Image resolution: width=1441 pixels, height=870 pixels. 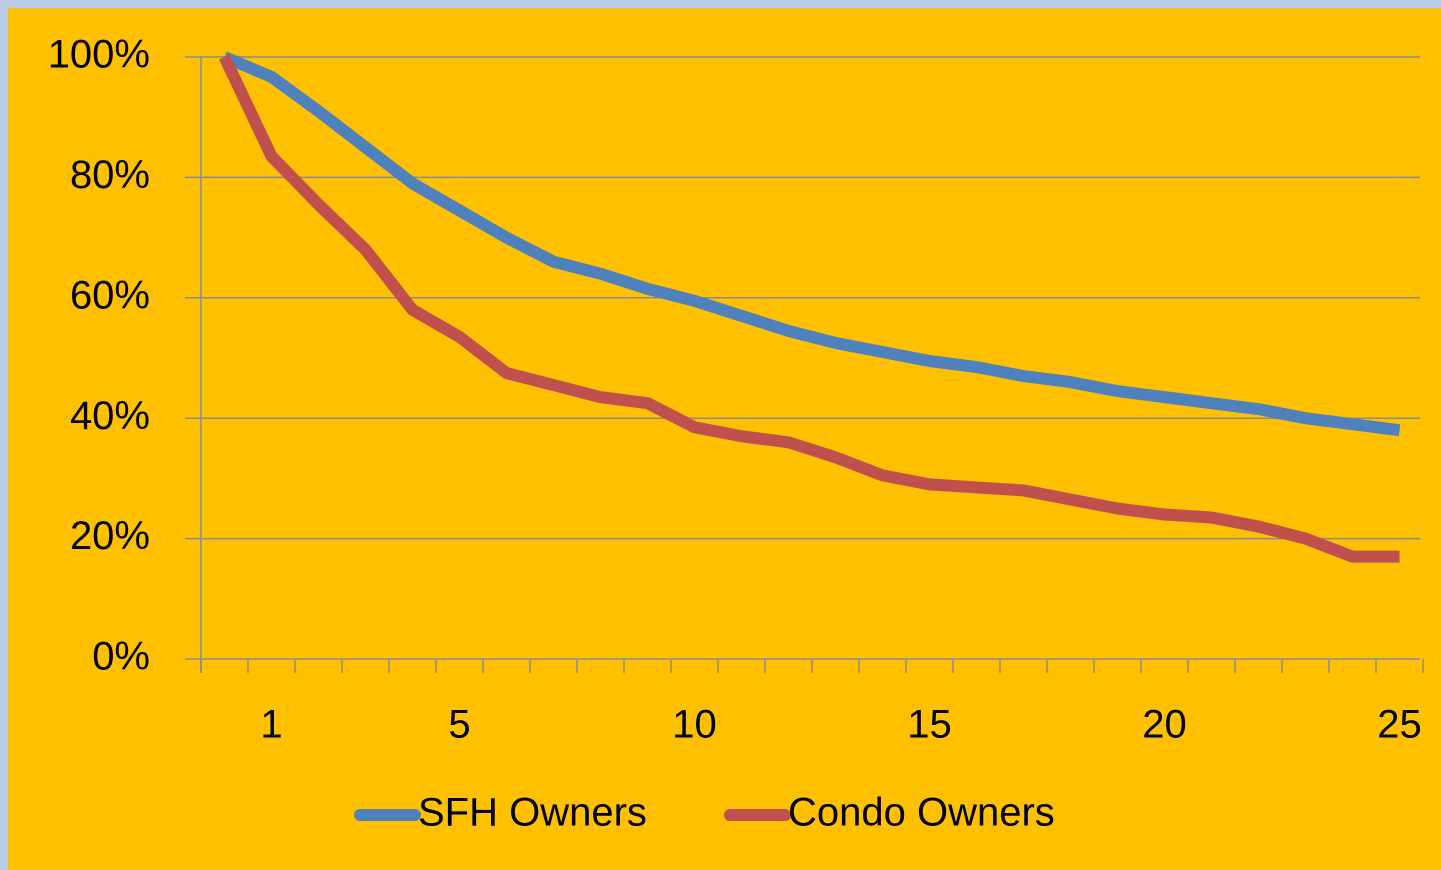 What do you see at coordinates (4, 435) in the screenshot?
I see `frame-left` at bounding box center [4, 435].